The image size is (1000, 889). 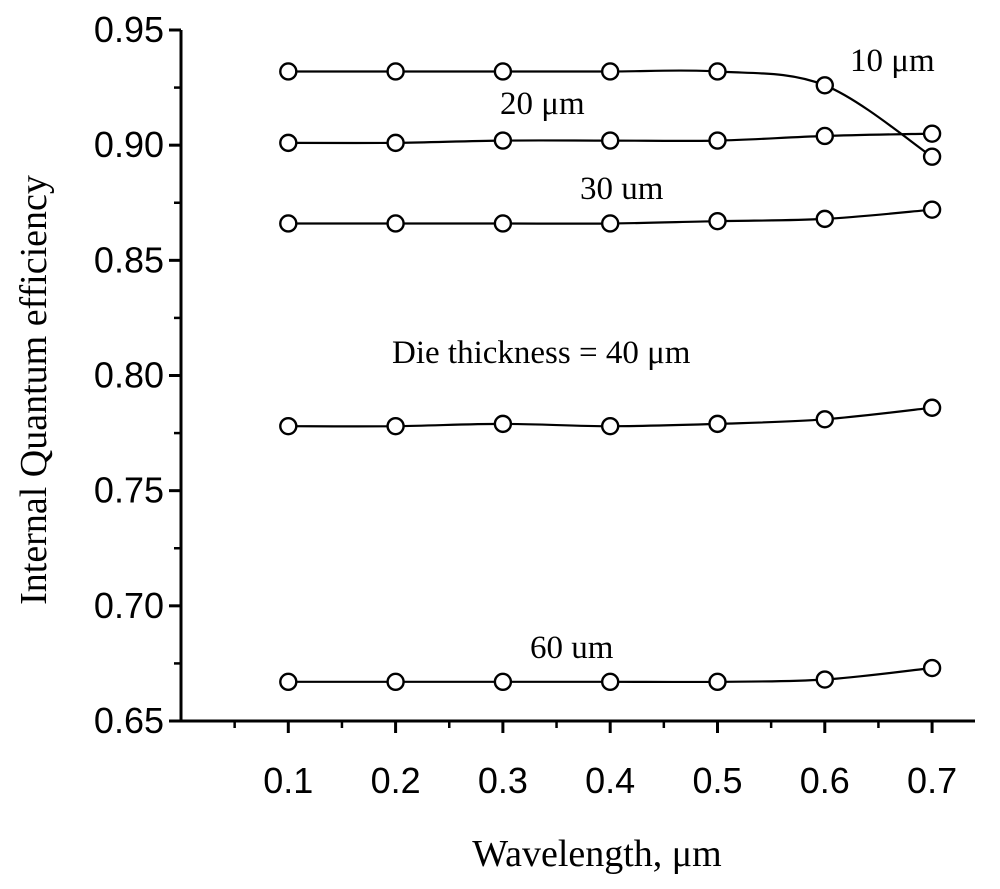 What do you see at coordinates (622, 189) in the screenshot?
I see `series-label-30um: 30 um` at bounding box center [622, 189].